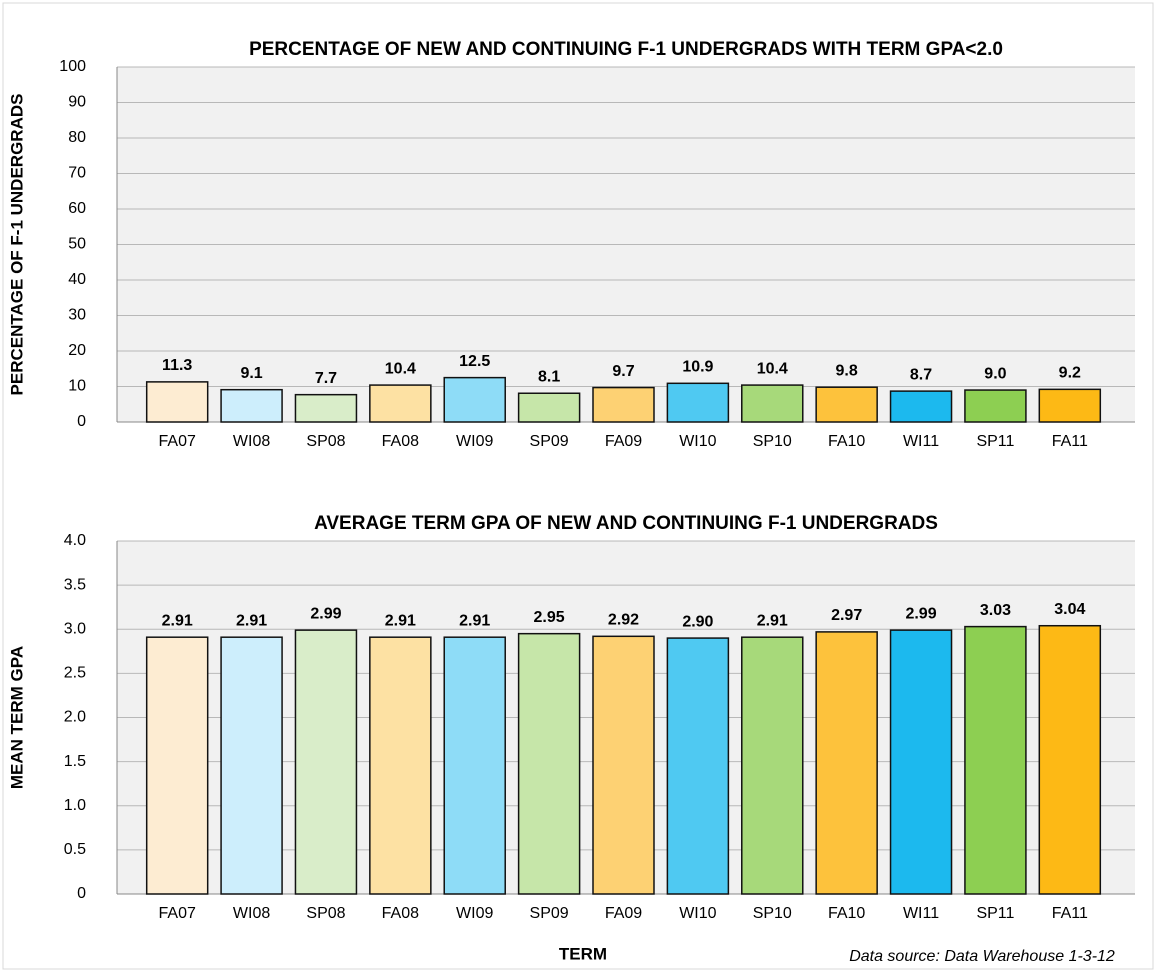 This screenshot has height=974, width=1159. What do you see at coordinates (75, 628) in the screenshot?
I see `y-tick-label: 3.0` at bounding box center [75, 628].